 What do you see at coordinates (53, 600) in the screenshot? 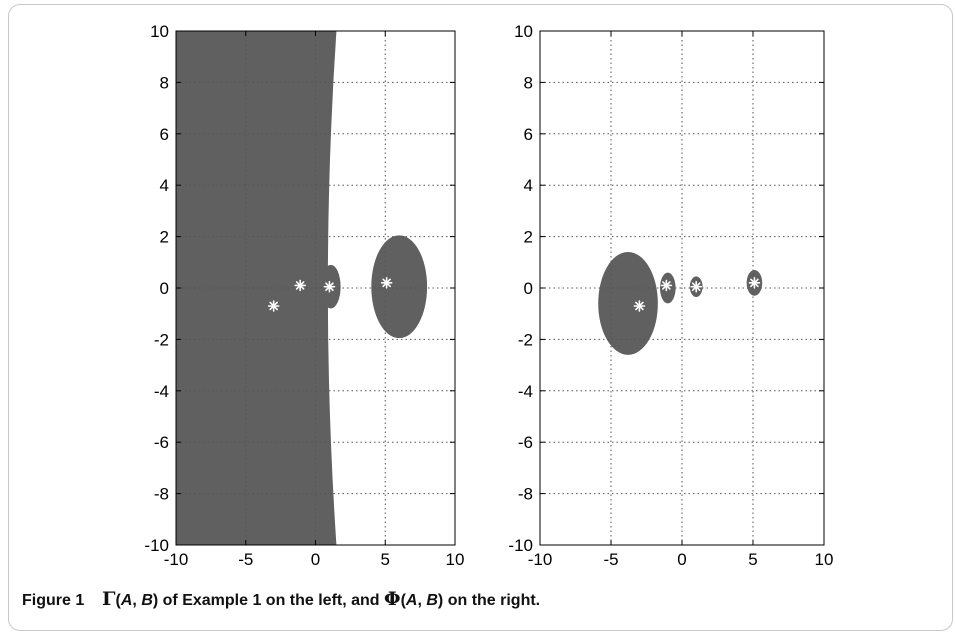
I see `figure-label: Figure 1` at bounding box center [53, 600].